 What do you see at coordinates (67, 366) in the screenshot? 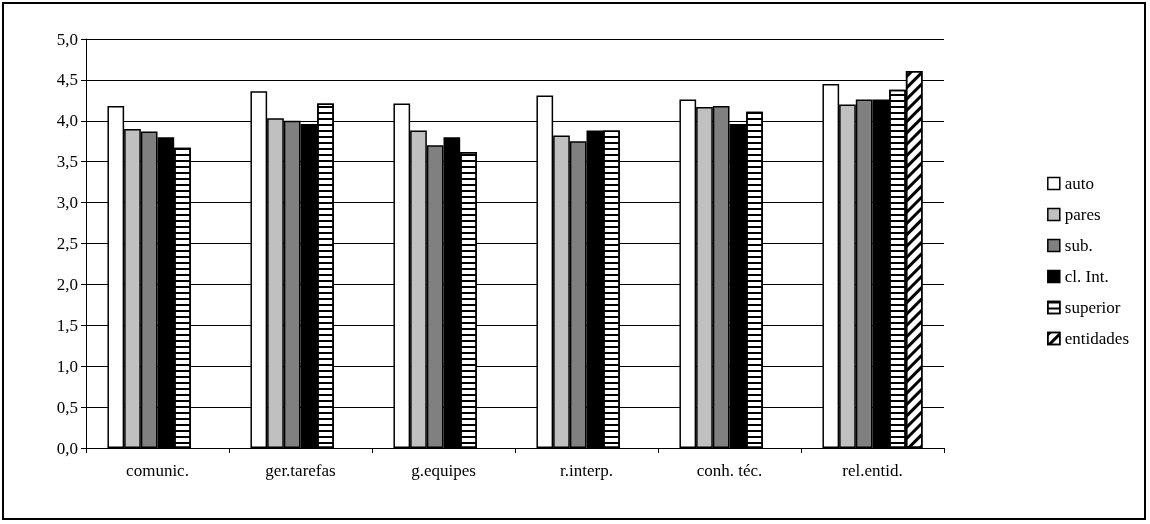
I see `y-tick-label: 1,0` at bounding box center [67, 366].